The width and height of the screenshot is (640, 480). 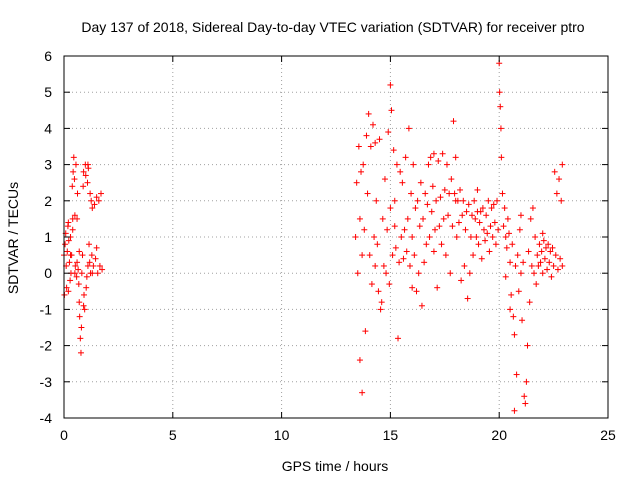 What do you see at coordinates (46, 346) in the screenshot?
I see `y-tick-label: -2` at bounding box center [46, 346].